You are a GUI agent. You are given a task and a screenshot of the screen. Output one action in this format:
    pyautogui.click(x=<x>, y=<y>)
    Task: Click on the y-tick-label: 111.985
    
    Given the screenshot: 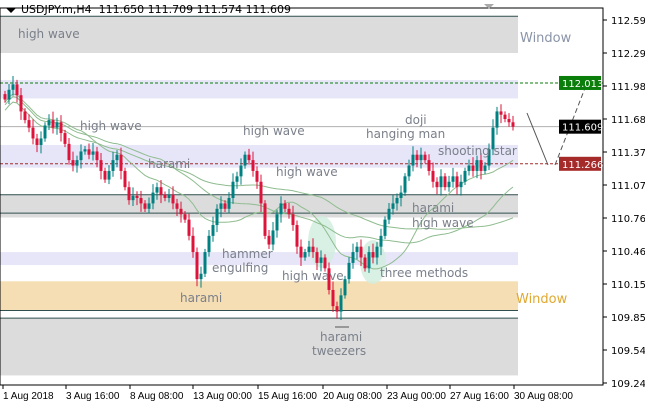 What is the action you would take?
    pyautogui.click(x=628, y=87)
    